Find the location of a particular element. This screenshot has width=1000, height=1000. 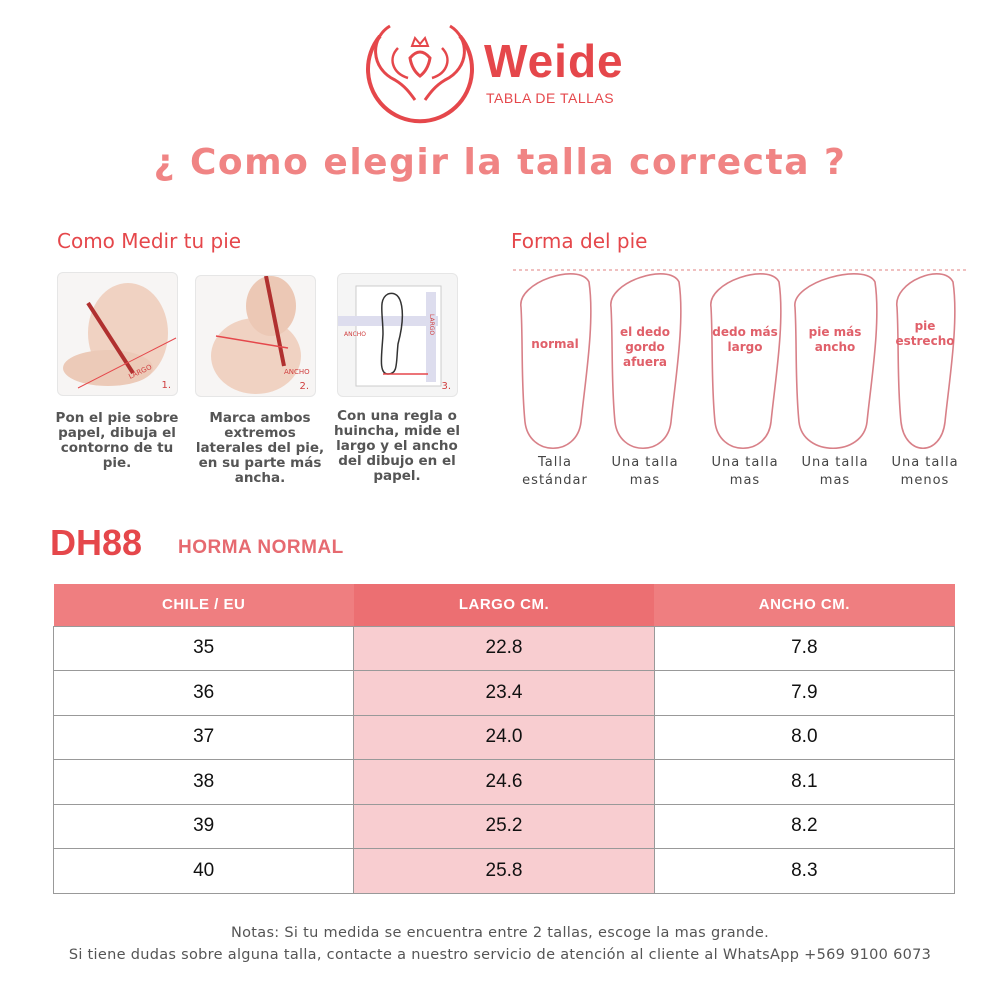

width-cell: 7.8 is located at coordinates (804, 648).